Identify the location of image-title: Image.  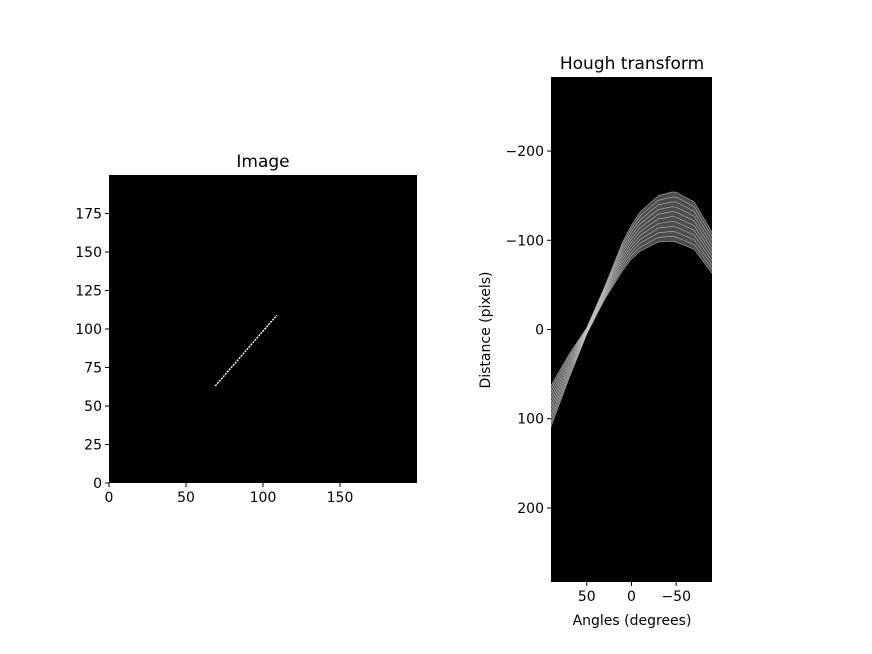
(262, 162).